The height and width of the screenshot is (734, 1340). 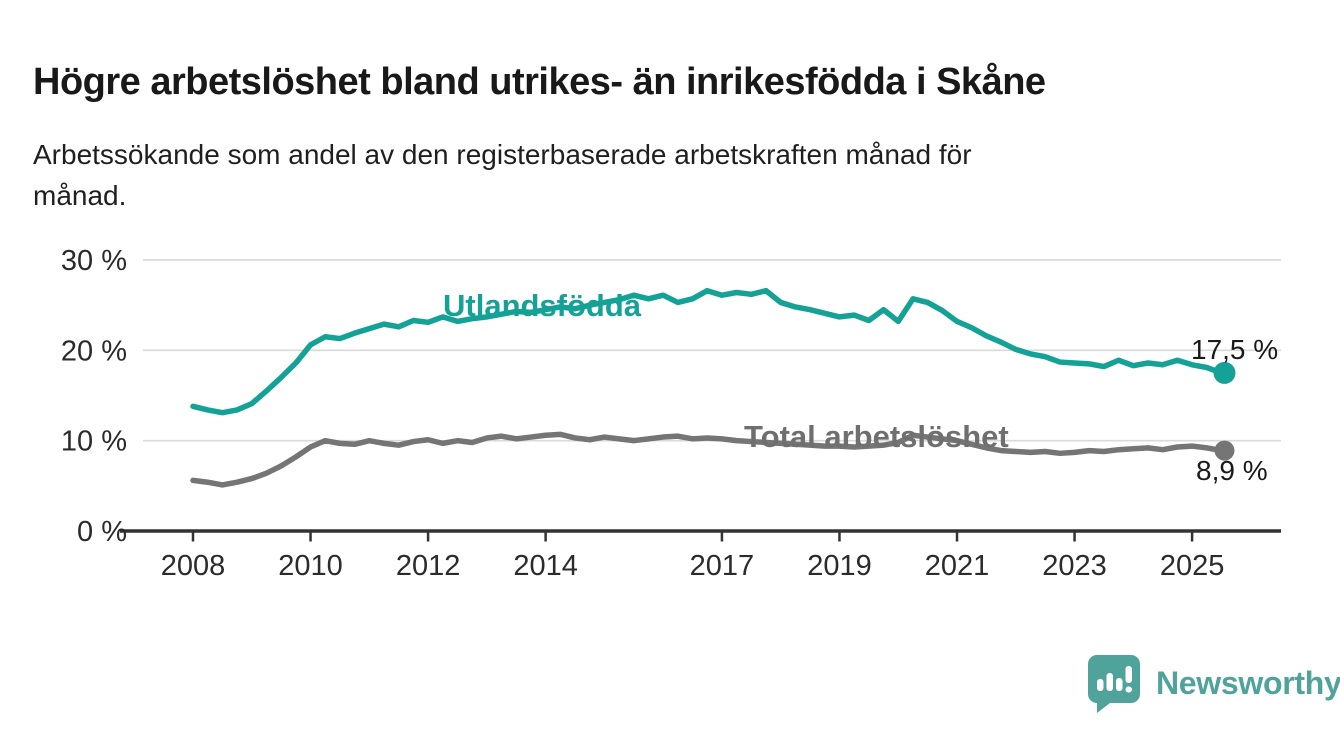 What do you see at coordinates (839, 566) in the screenshot?
I see `x-tick-label-2019: 2019` at bounding box center [839, 566].